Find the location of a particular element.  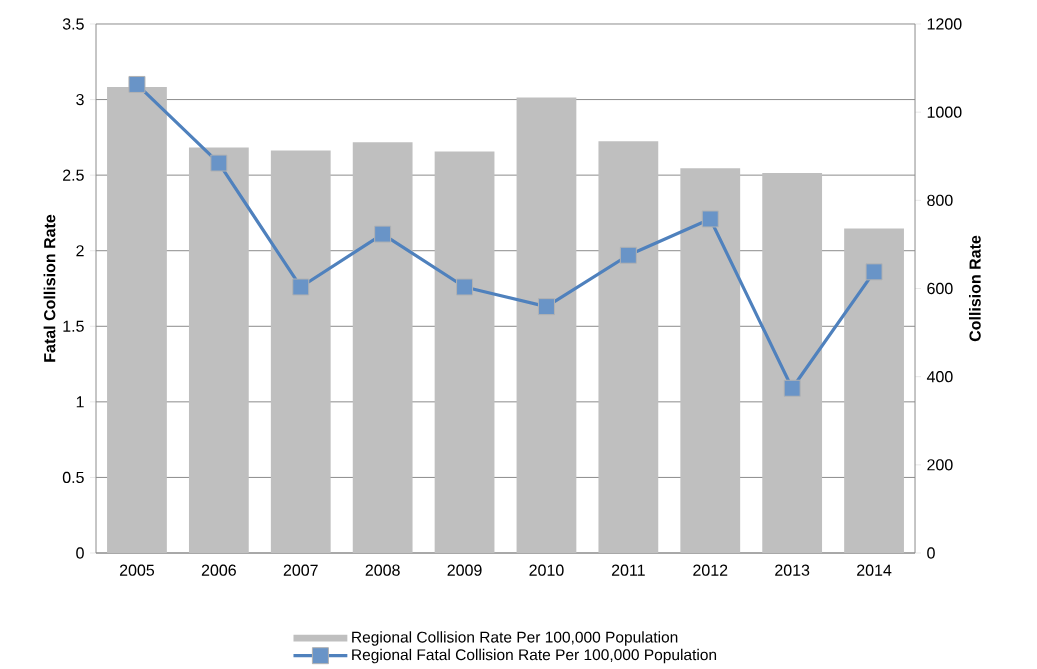

y-tick-label: 0.5 is located at coordinates (73, 477).